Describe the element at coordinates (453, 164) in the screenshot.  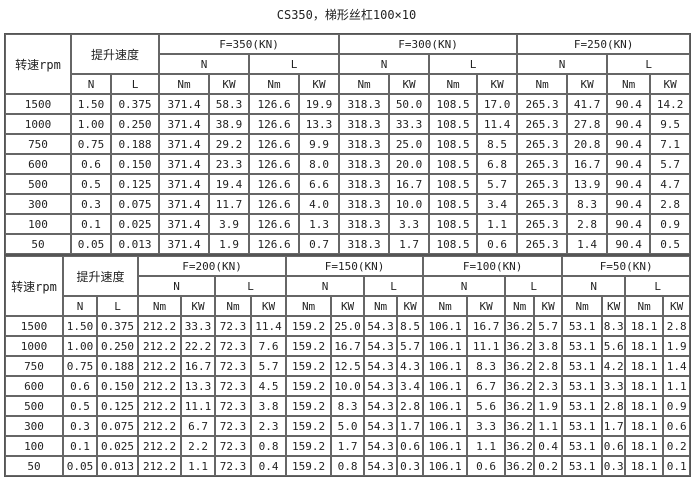
I see `torque-cell: 108.5` at that location.